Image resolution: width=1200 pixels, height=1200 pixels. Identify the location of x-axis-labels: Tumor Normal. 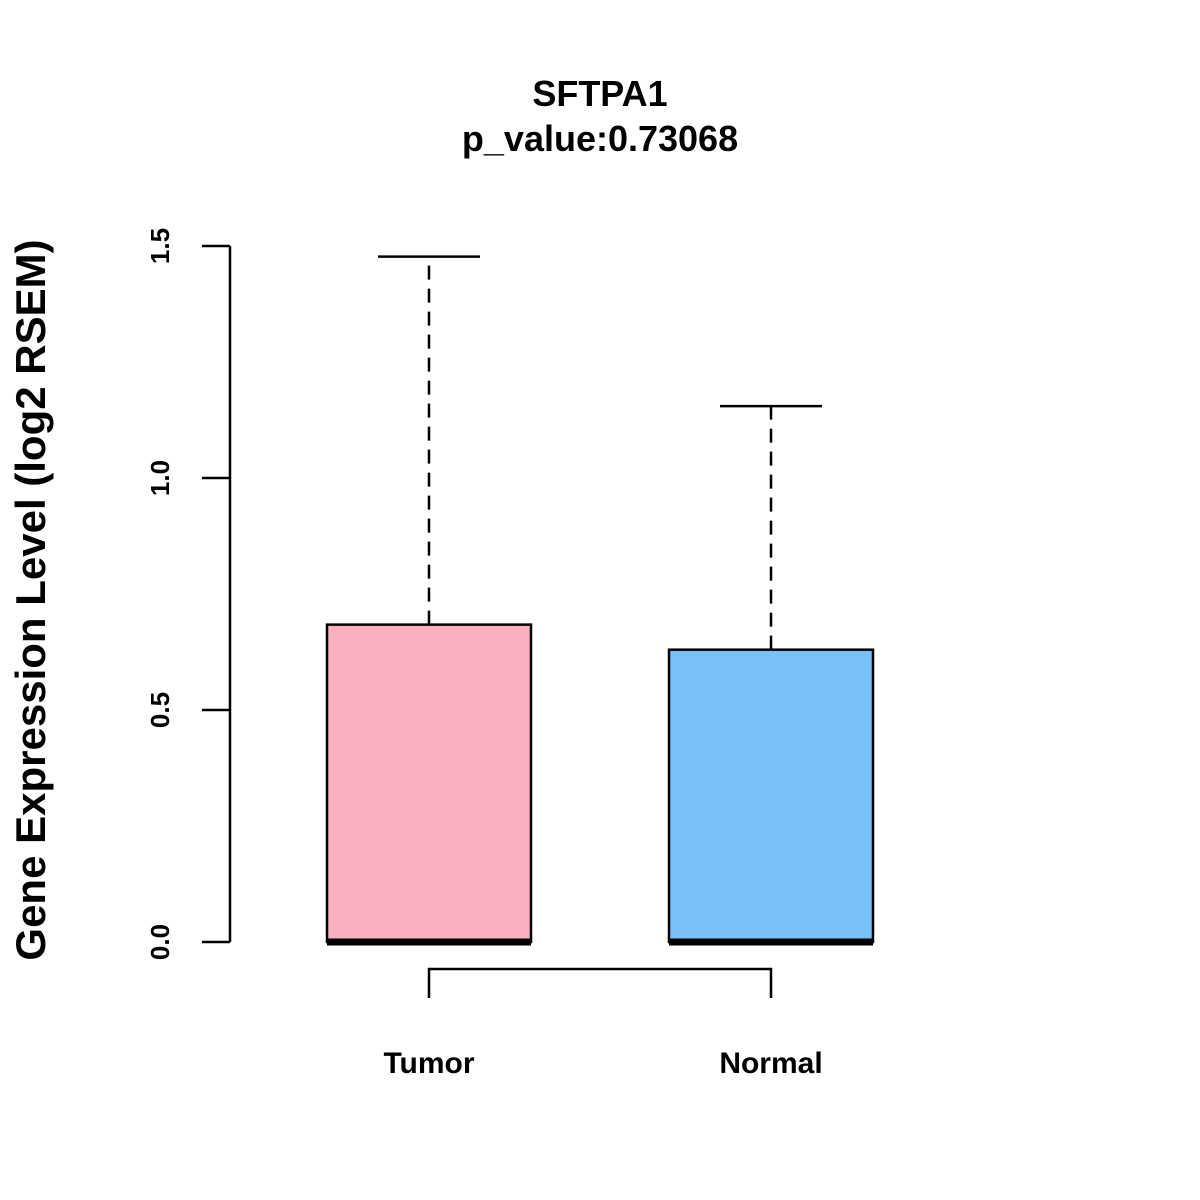
(602, 1063).